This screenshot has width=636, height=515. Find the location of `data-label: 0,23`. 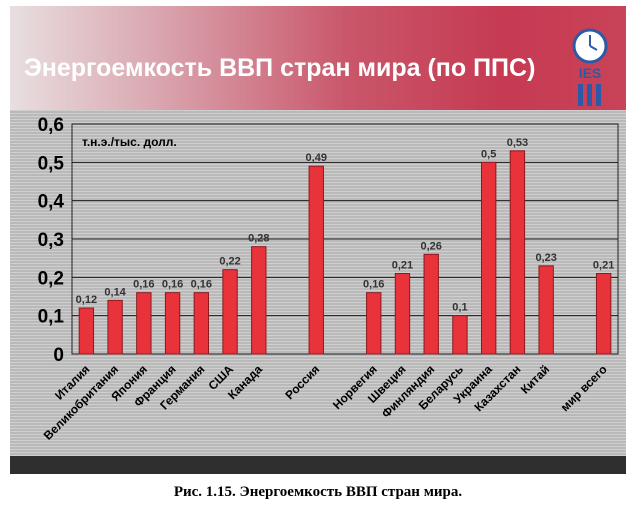

data-label: 0,23 is located at coordinates (545, 258).